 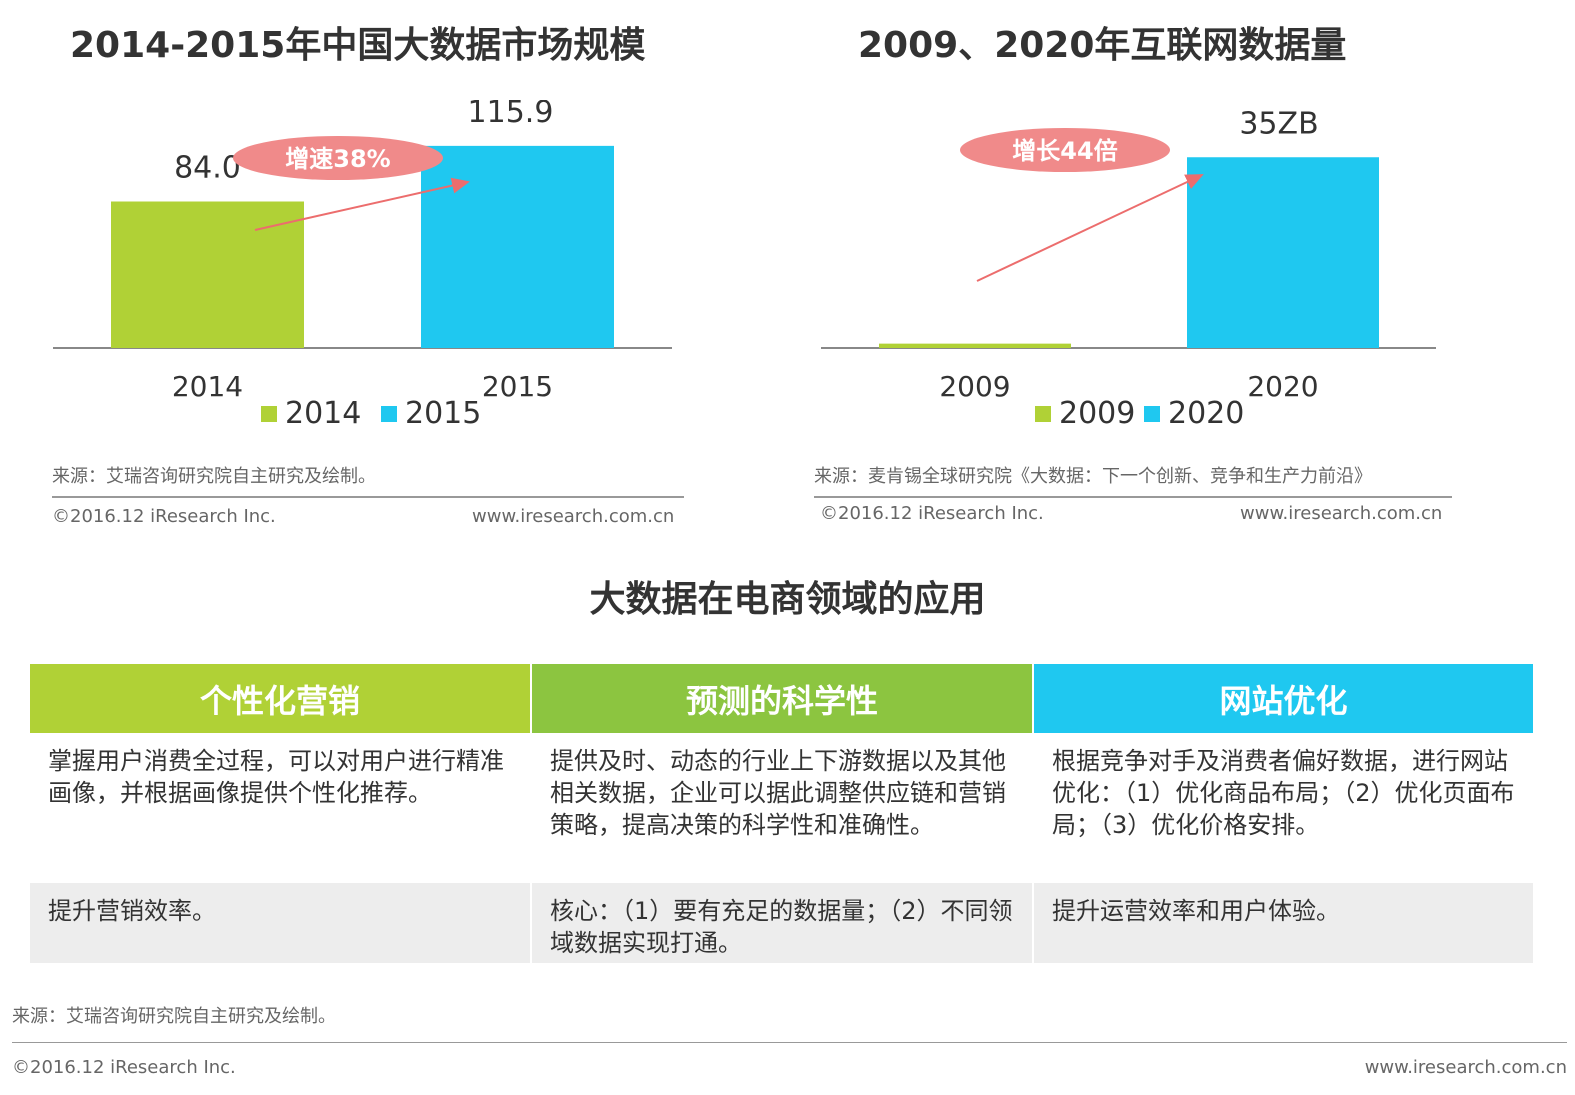 What do you see at coordinates (443, 413) in the screenshot?
I see `legend-label: 2015` at bounding box center [443, 413].